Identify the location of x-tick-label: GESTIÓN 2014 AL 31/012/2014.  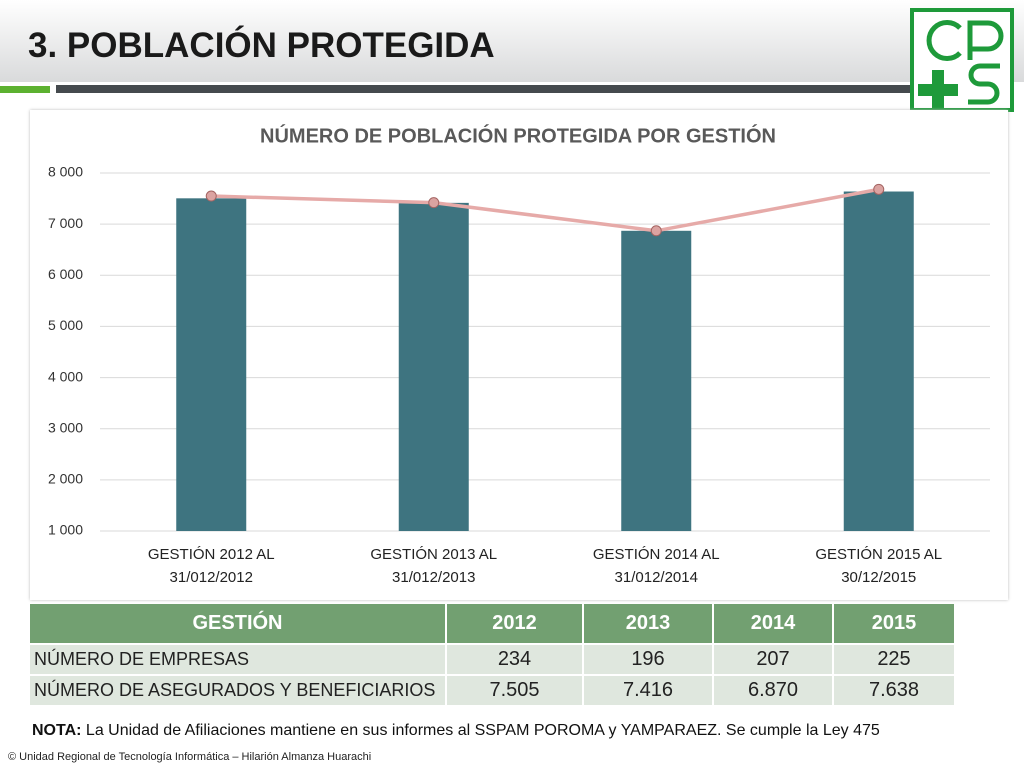
(656, 566).